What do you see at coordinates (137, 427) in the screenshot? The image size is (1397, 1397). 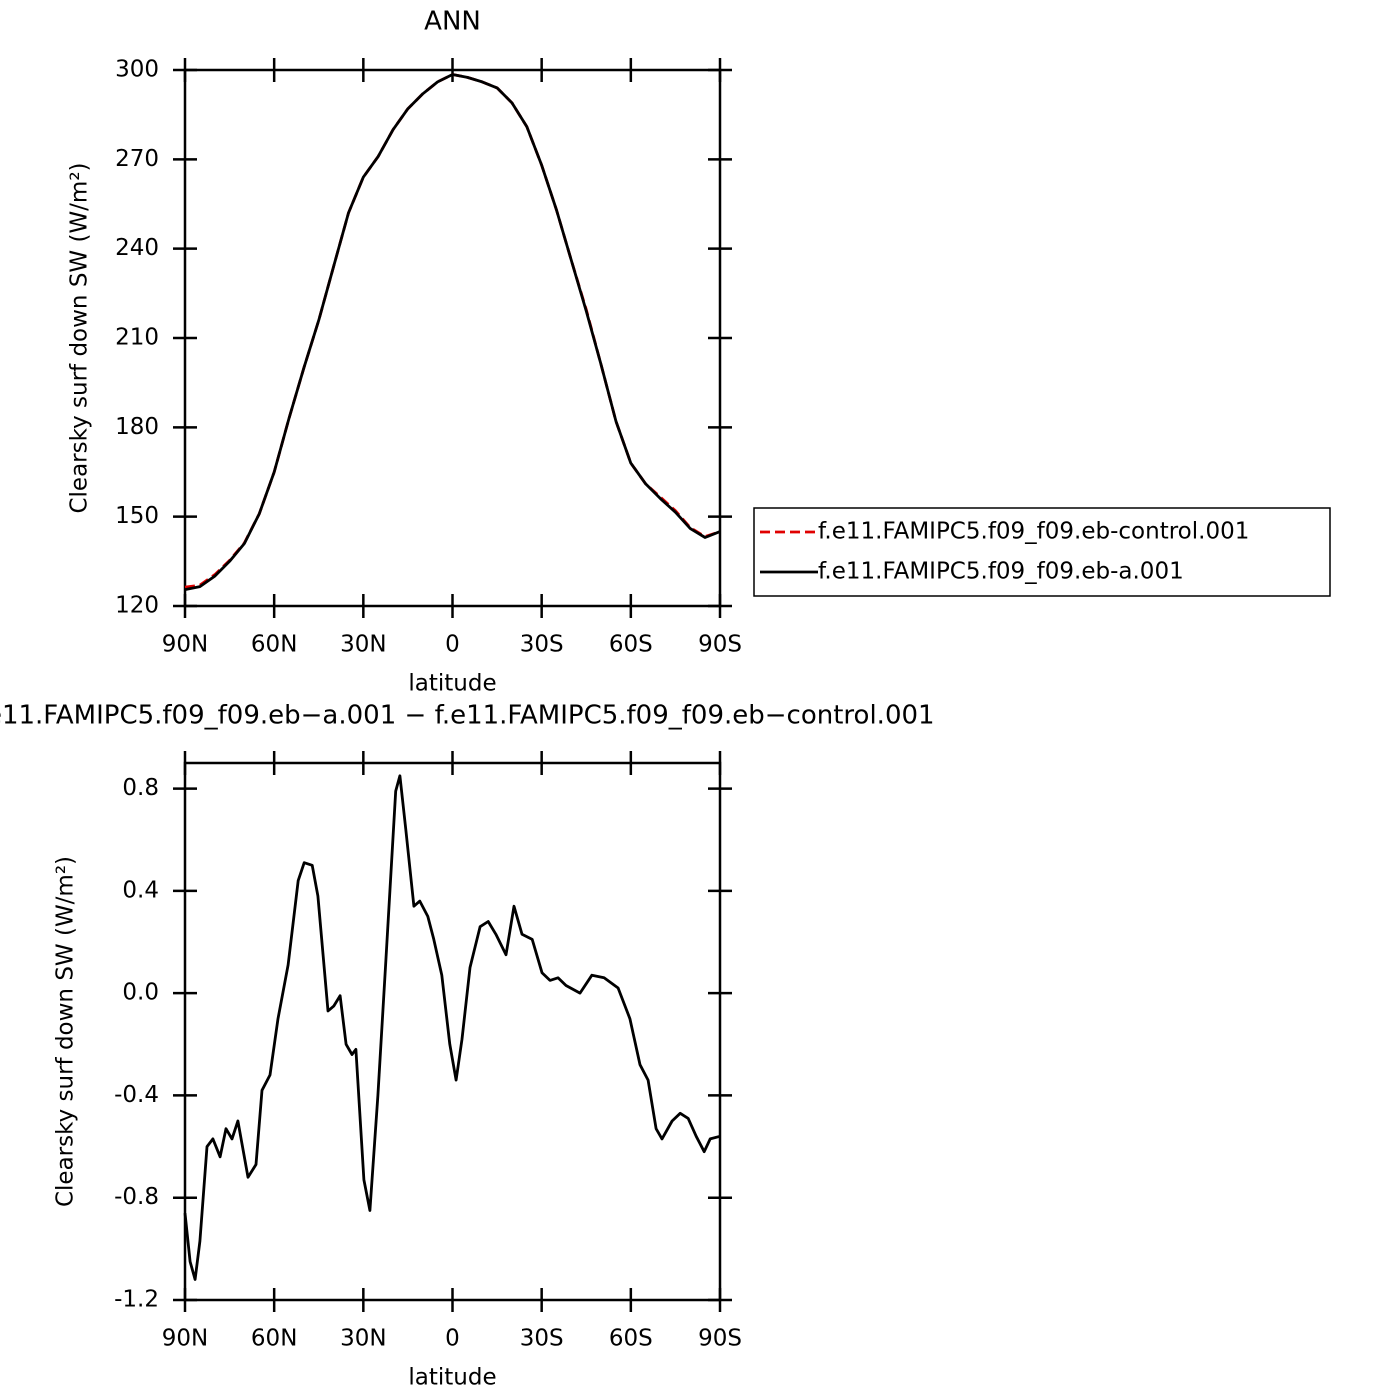 I see `y-tick-label: 180` at bounding box center [137, 427].